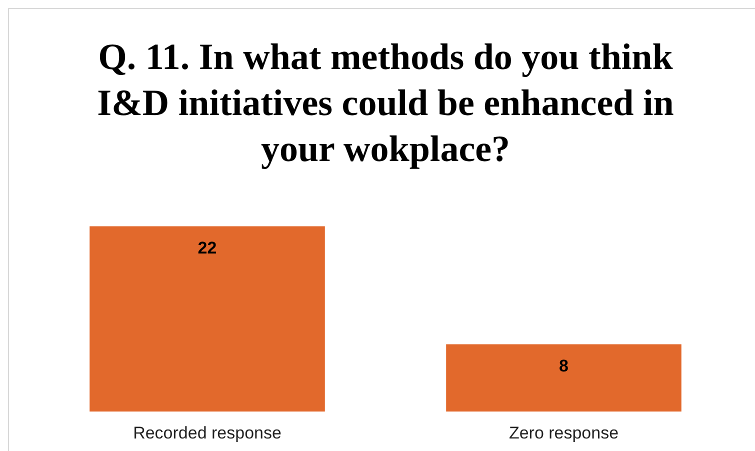 The height and width of the screenshot is (451, 755). What do you see at coordinates (563, 366) in the screenshot?
I see `data-label: 8` at bounding box center [563, 366].